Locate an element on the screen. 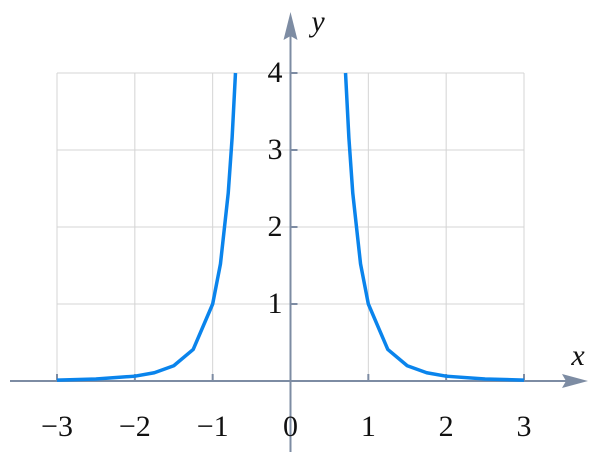 Image resolution: width=600 pixels, height=460 pixels. y-axis-arrow is located at coordinates (290, 26).